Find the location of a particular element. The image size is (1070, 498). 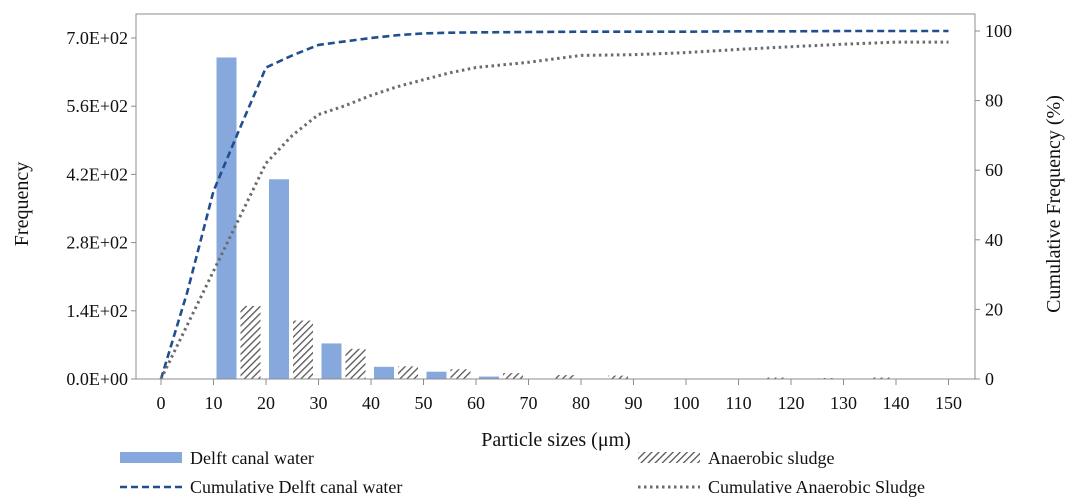

x-tick-label: 30 is located at coordinates (319, 403).